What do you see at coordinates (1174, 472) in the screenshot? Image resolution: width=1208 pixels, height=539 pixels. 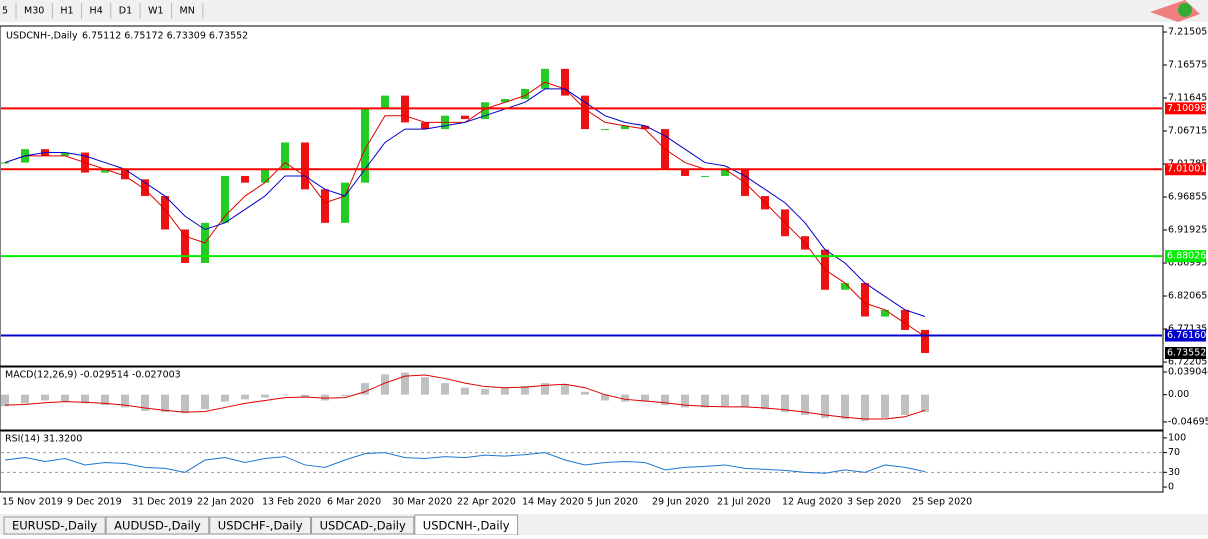 I see `y-tick-label: 30` at bounding box center [1174, 472].